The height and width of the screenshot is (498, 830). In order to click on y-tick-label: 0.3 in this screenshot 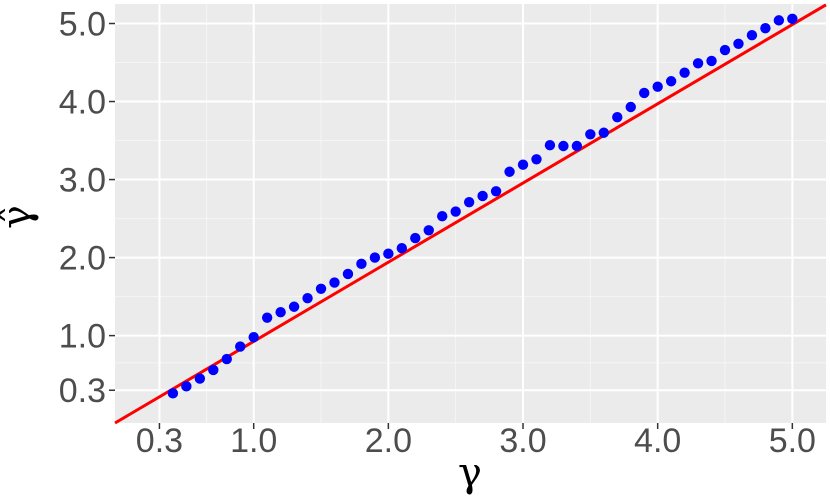, I will do `click(82, 391)`.